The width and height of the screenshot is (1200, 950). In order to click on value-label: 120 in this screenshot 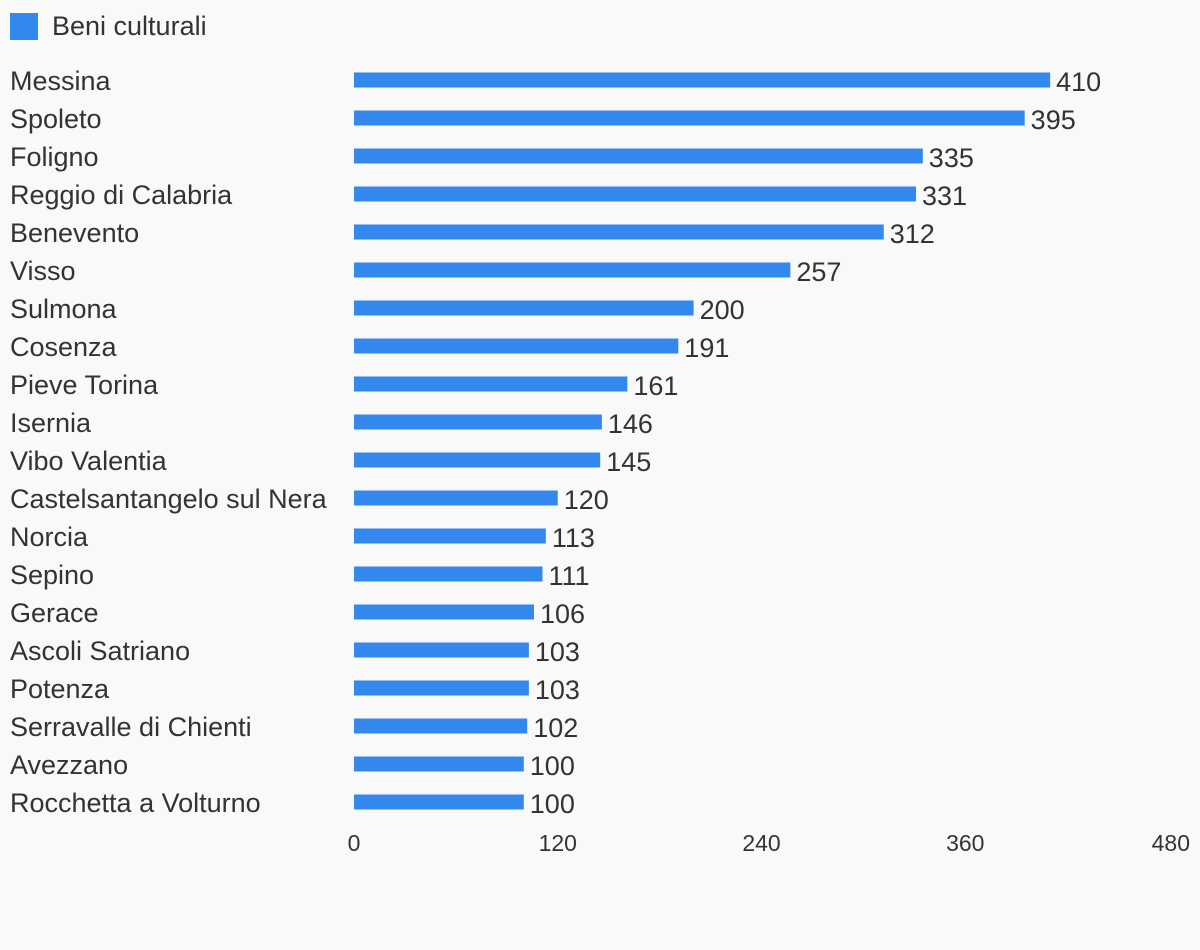, I will do `click(586, 500)`.